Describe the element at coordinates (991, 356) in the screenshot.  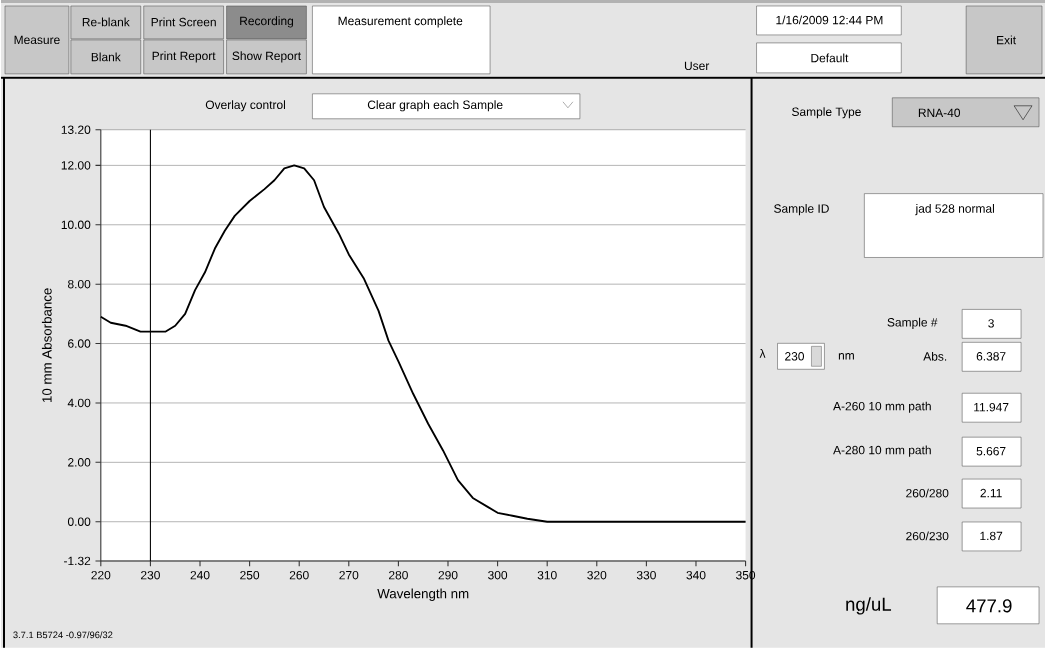
I see `text: 6.387` at that location.